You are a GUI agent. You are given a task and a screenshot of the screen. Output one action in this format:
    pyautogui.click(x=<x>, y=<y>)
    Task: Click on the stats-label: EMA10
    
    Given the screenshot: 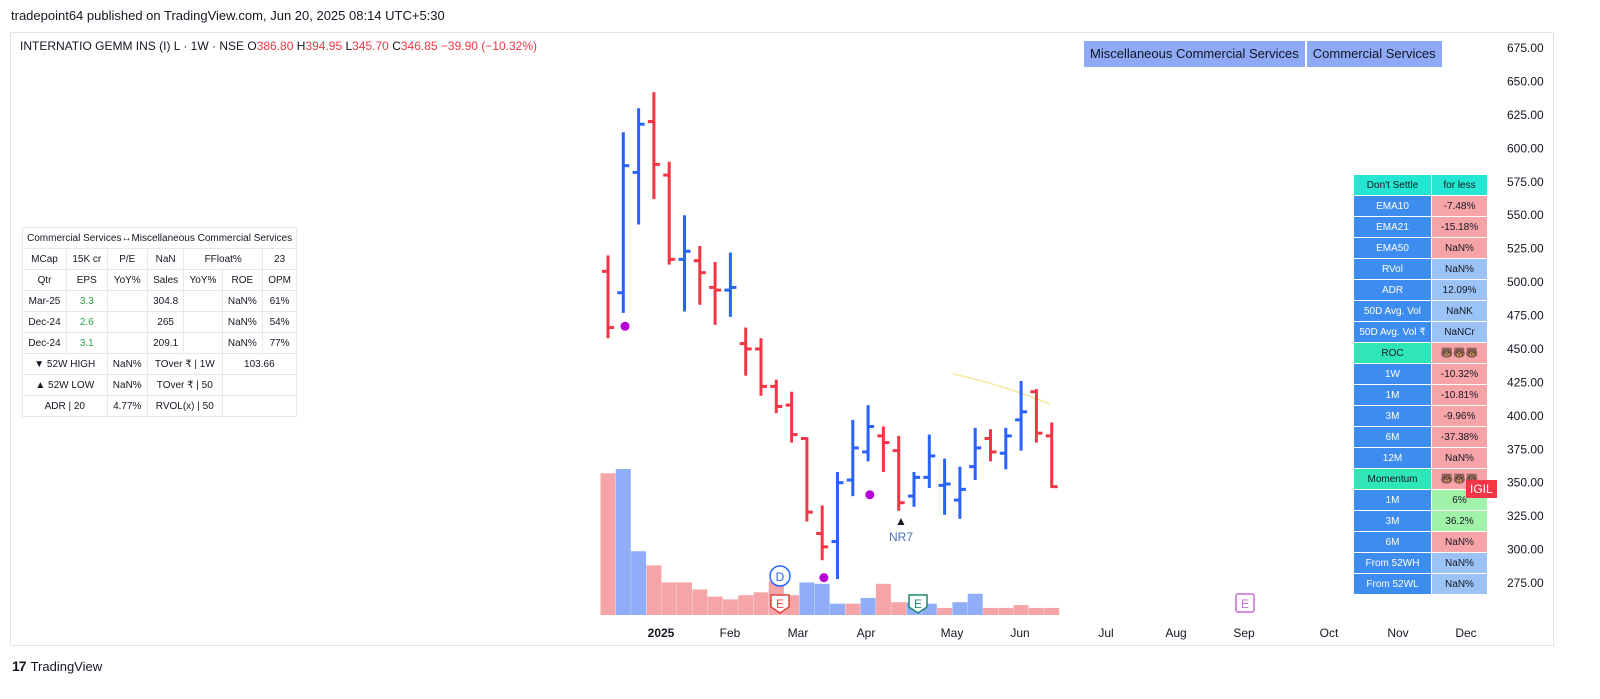 What is the action you would take?
    pyautogui.click(x=1392, y=206)
    